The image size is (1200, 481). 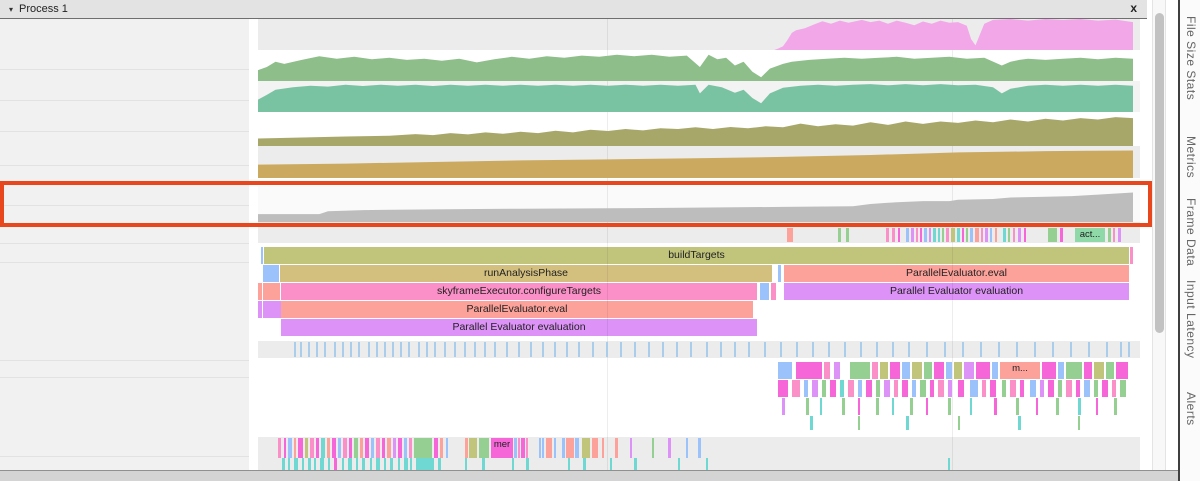 I want to click on track-mem-total, so click(x=699, y=162).